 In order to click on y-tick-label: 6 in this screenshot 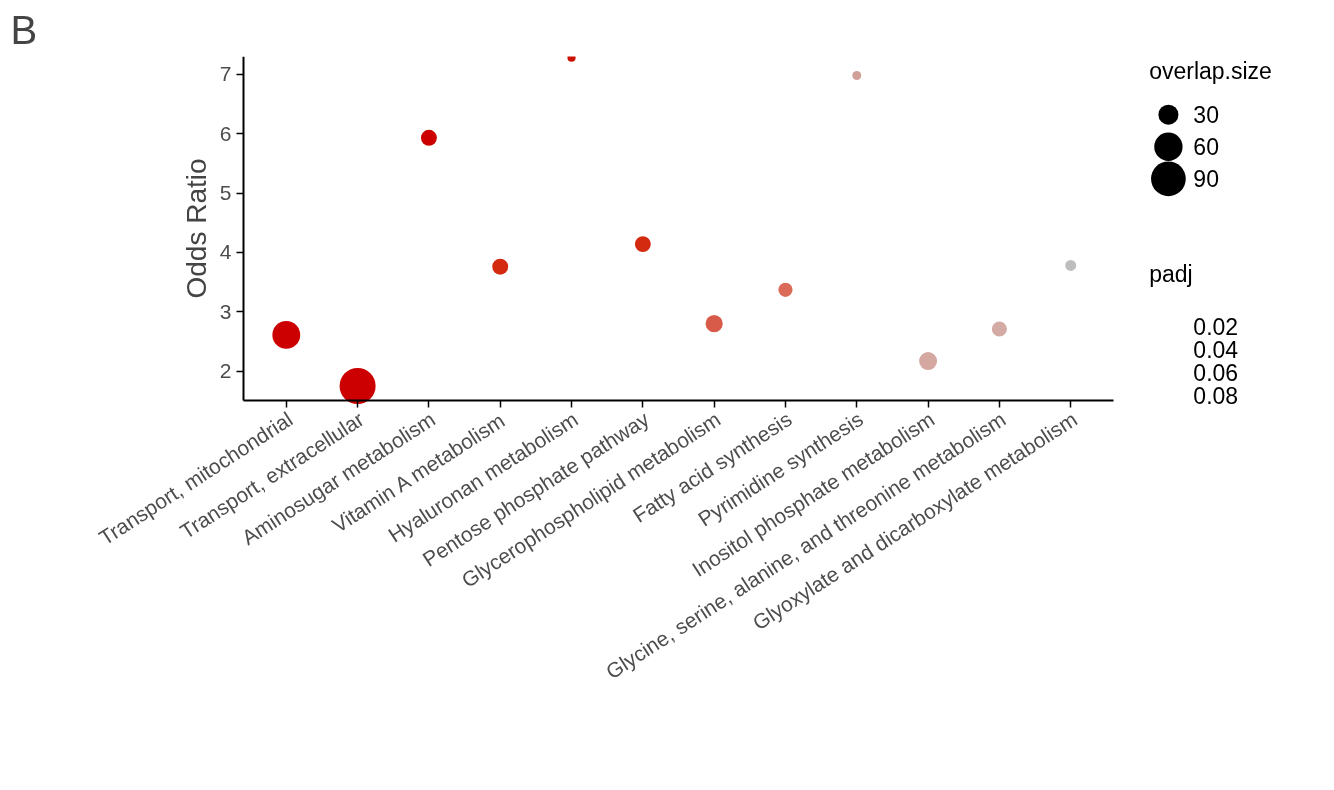, I will do `click(225, 133)`.